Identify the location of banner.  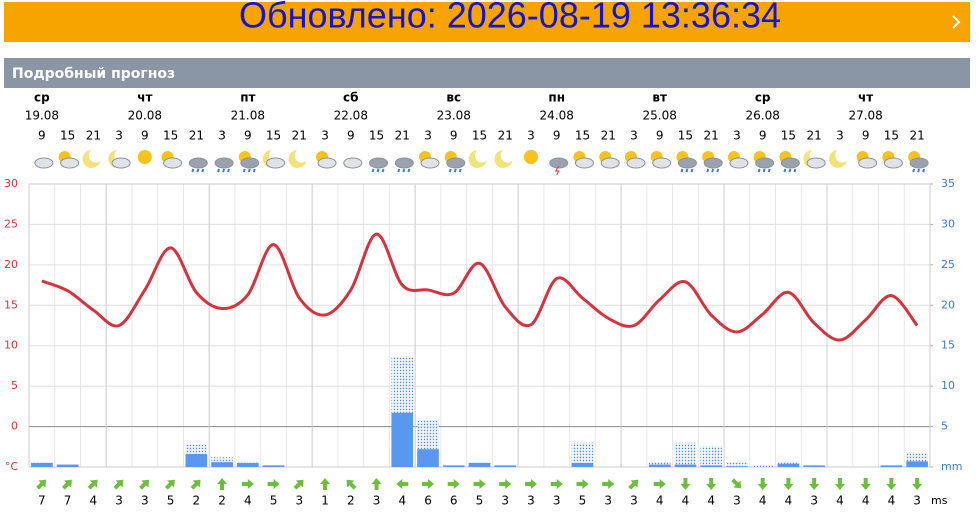
(487, 22).